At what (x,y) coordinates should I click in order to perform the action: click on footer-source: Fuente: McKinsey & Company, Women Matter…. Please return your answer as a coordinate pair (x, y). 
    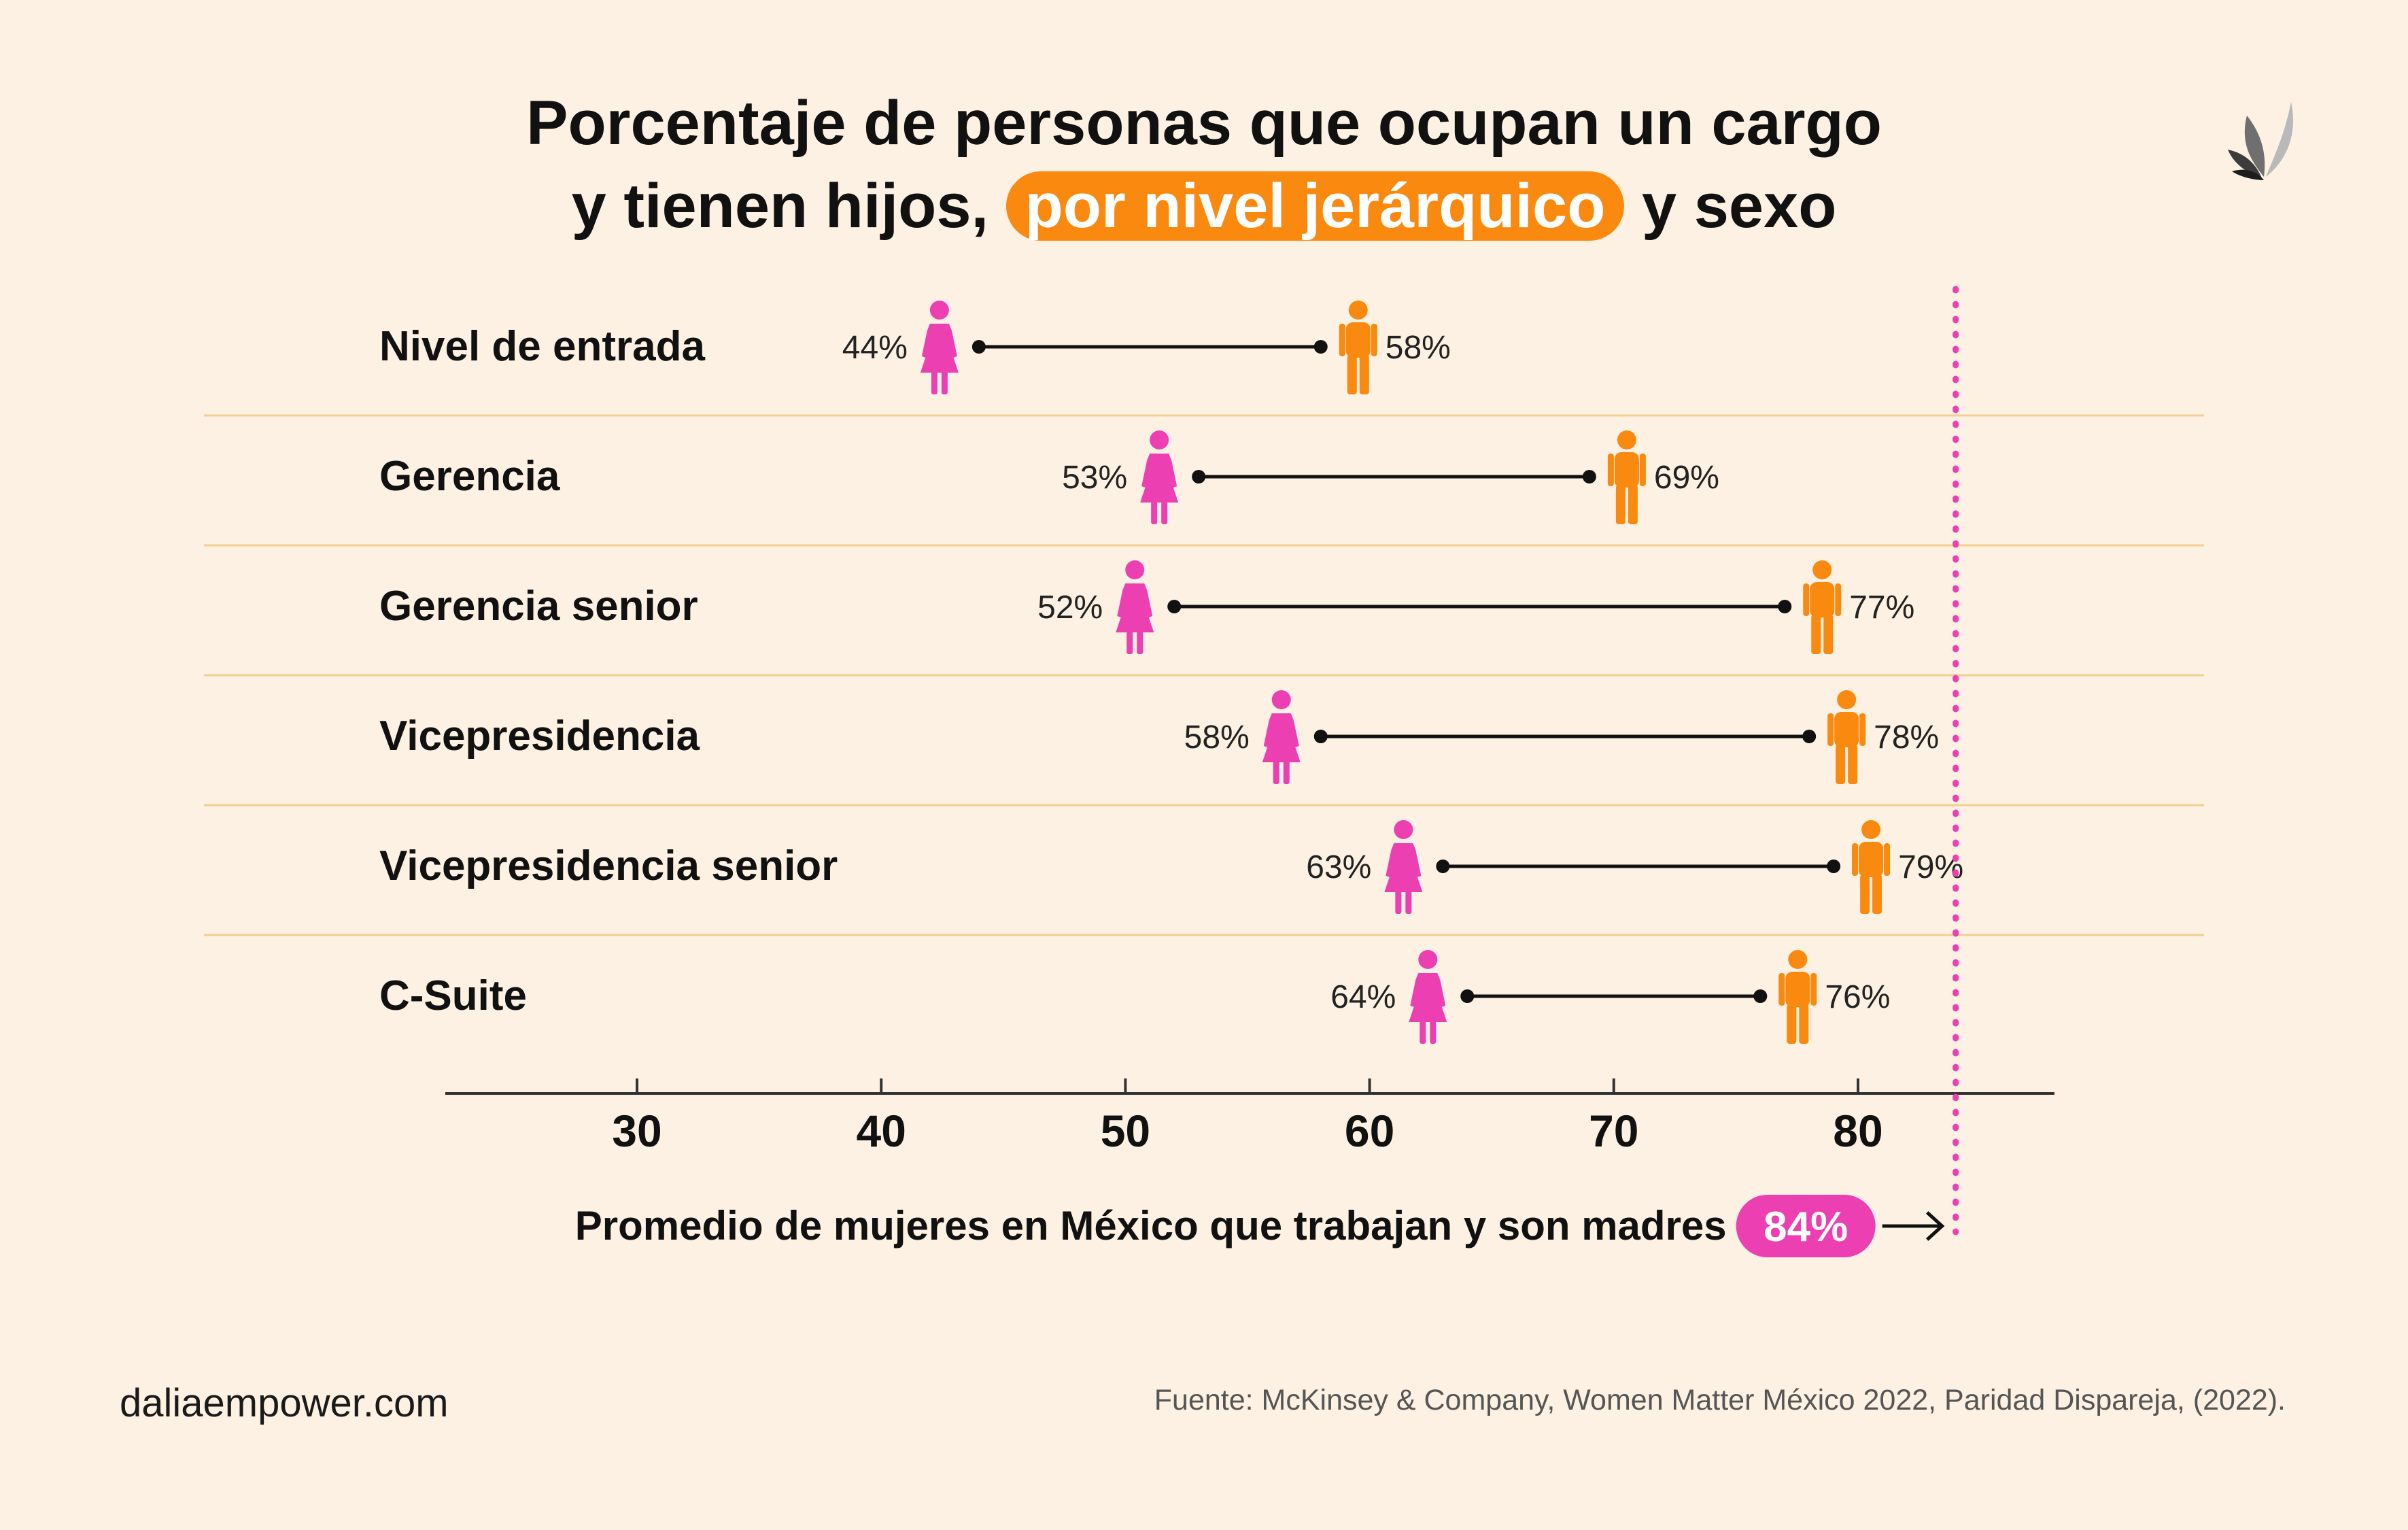
    Looking at the image, I should click on (1720, 1400).